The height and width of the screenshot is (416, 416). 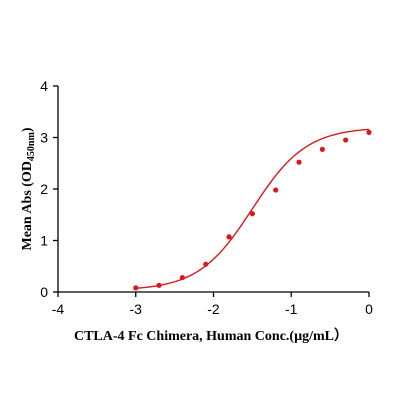 What do you see at coordinates (44, 86) in the screenshot?
I see `y-tick-label: 4` at bounding box center [44, 86].